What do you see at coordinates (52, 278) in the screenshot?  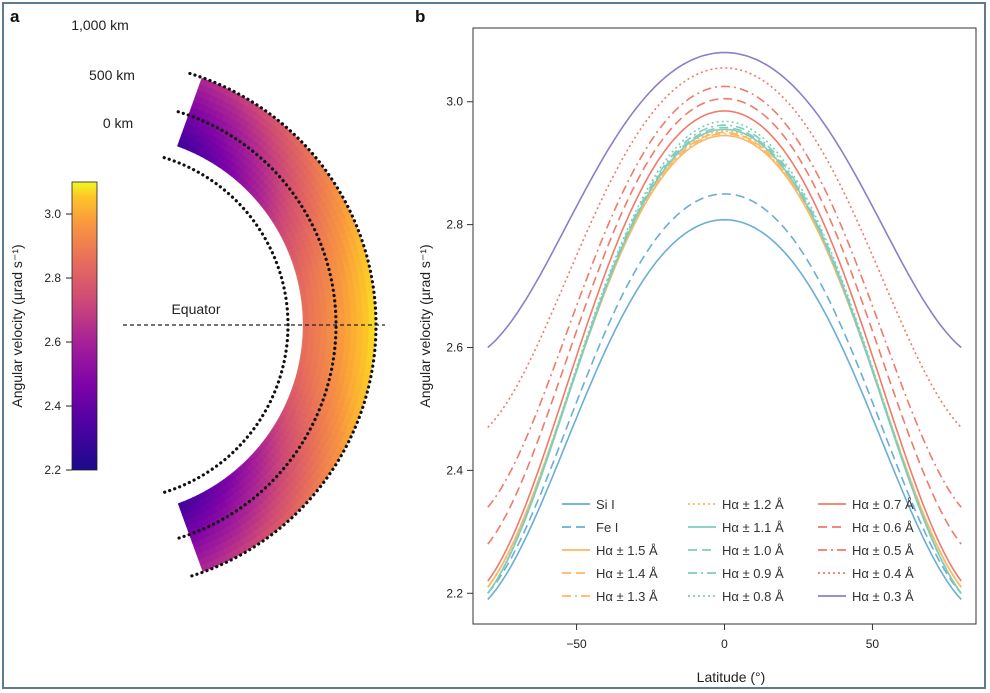 I see `colorbar-tick-label: 2.8` at bounding box center [52, 278].